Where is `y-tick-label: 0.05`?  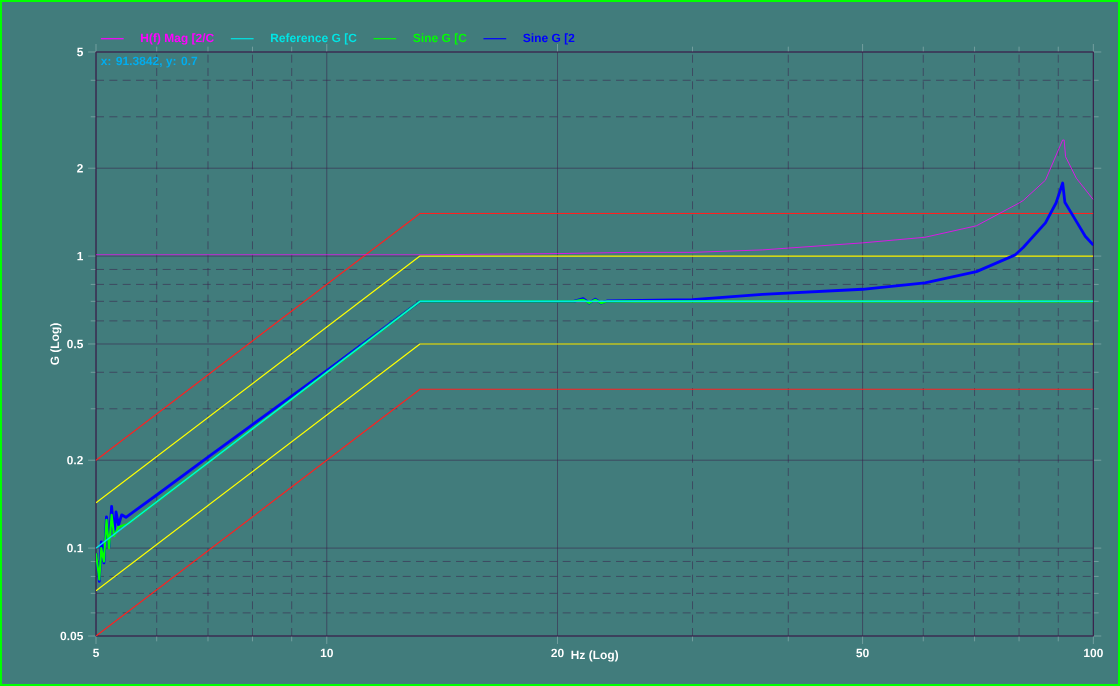
y-tick-label: 0.05 is located at coordinates (72, 636).